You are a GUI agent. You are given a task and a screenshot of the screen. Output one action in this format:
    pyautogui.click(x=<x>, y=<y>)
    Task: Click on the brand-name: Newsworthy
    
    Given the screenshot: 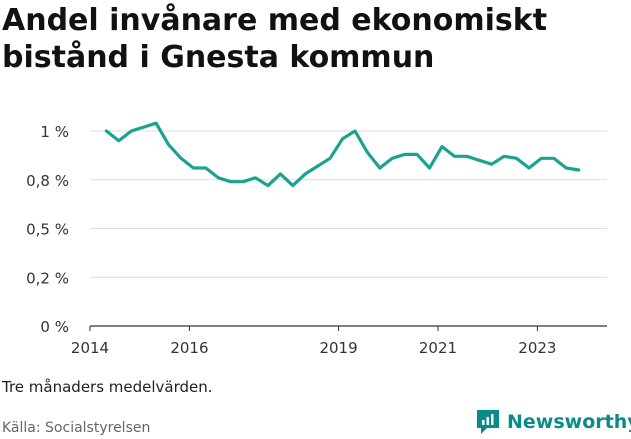 What is the action you would take?
    pyautogui.click(x=569, y=422)
    